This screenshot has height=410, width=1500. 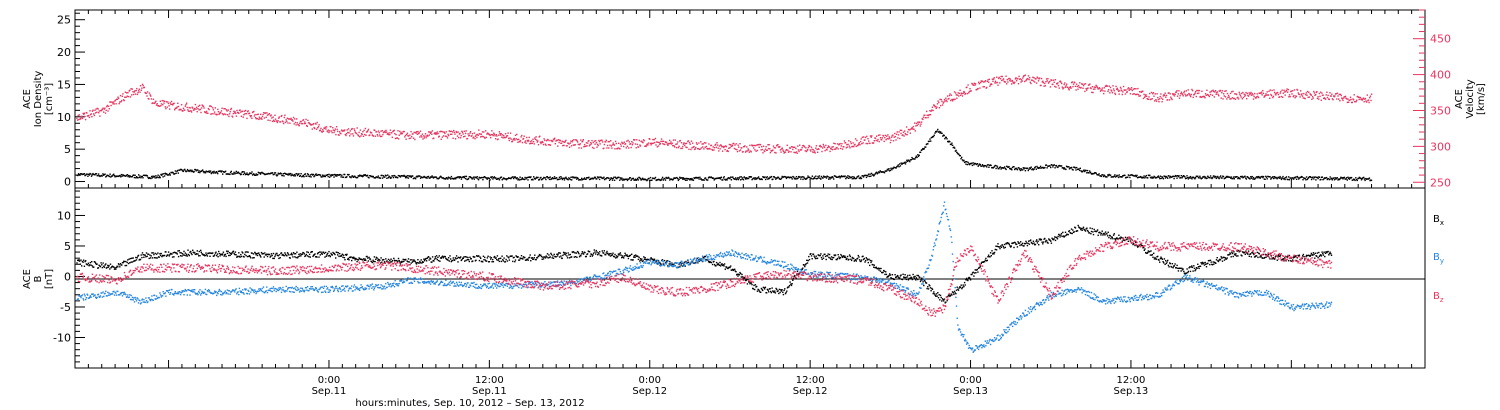 What do you see at coordinates (1131, 391) in the screenshot?
I see `x-tick-date-label: Sep.13` at bounding box center [1131, 391].